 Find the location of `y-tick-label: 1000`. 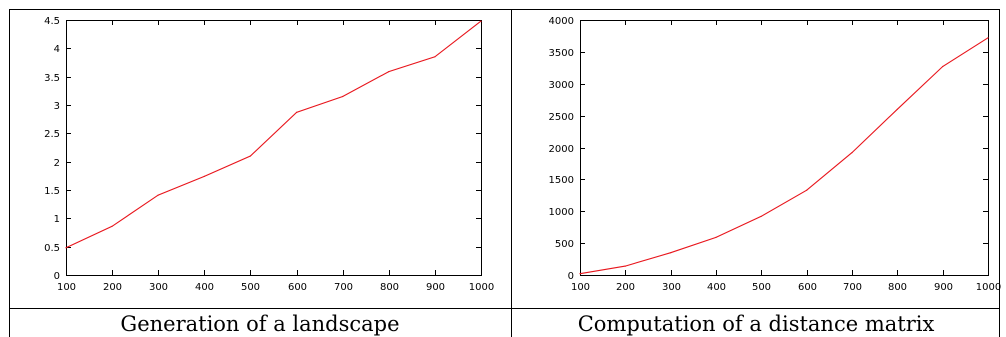

y-tick-label: 1000 is located at coordinates (561, 212).